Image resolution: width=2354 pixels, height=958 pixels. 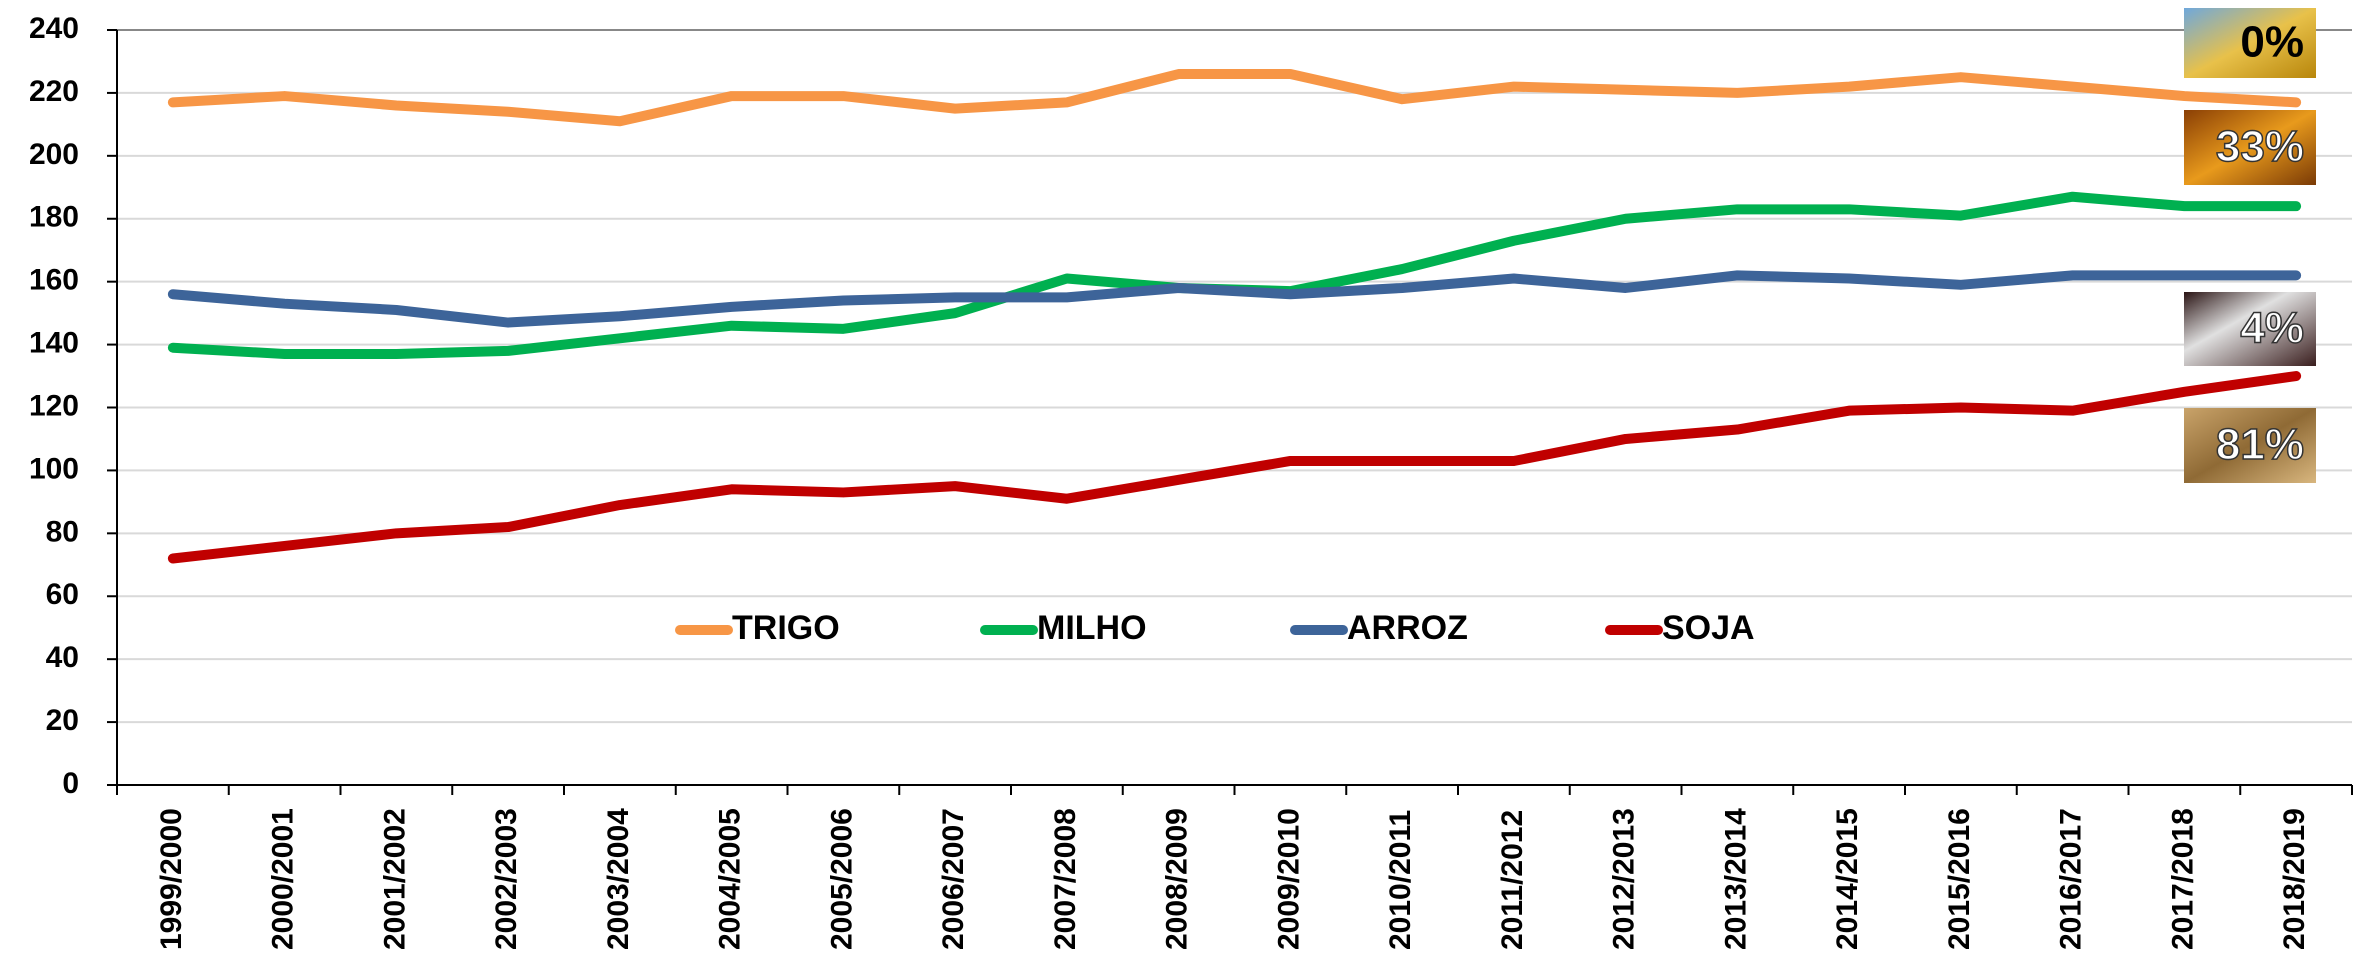 I want to click on x-tick-label: 2012/2013, so click(x=1624, y=879).